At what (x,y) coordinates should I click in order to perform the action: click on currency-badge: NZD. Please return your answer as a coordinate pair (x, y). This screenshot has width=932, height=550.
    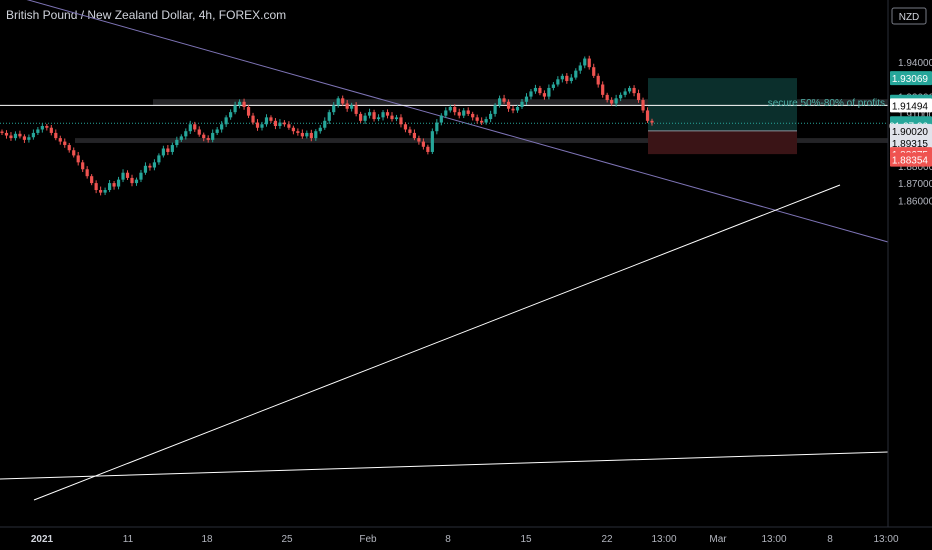
    Looking at the image, I should click on (909, 16).